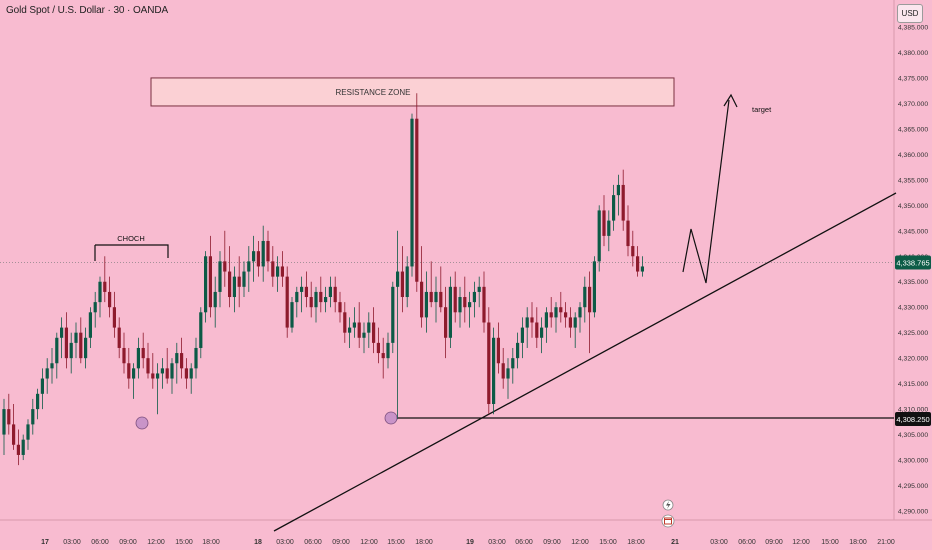 The image size is (932, 550). What do you see at coordinates (910, 13) in the screenshot?
I see `currency-button: USD` at bounding box center [910, 13].